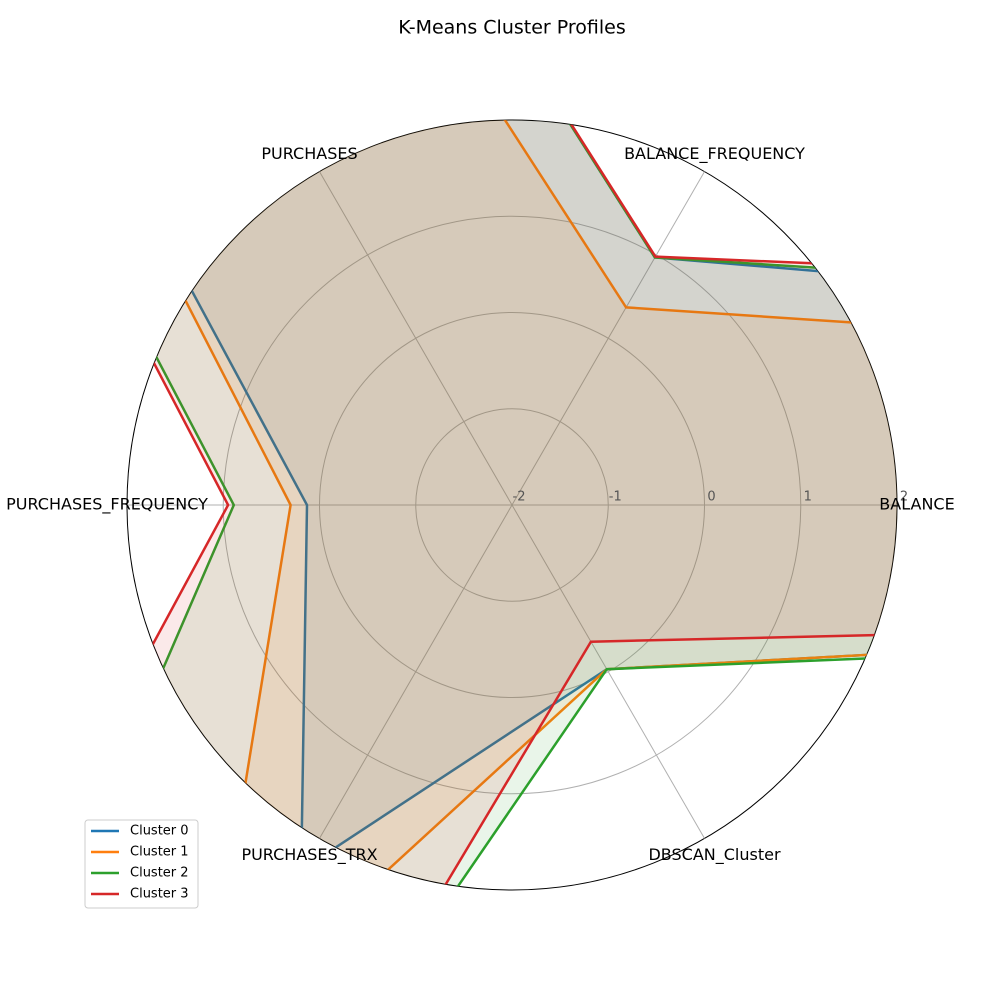  Describe the element at coordinates (615, 497) in the screenshot. I see `r-tick-label: -1` at that location.